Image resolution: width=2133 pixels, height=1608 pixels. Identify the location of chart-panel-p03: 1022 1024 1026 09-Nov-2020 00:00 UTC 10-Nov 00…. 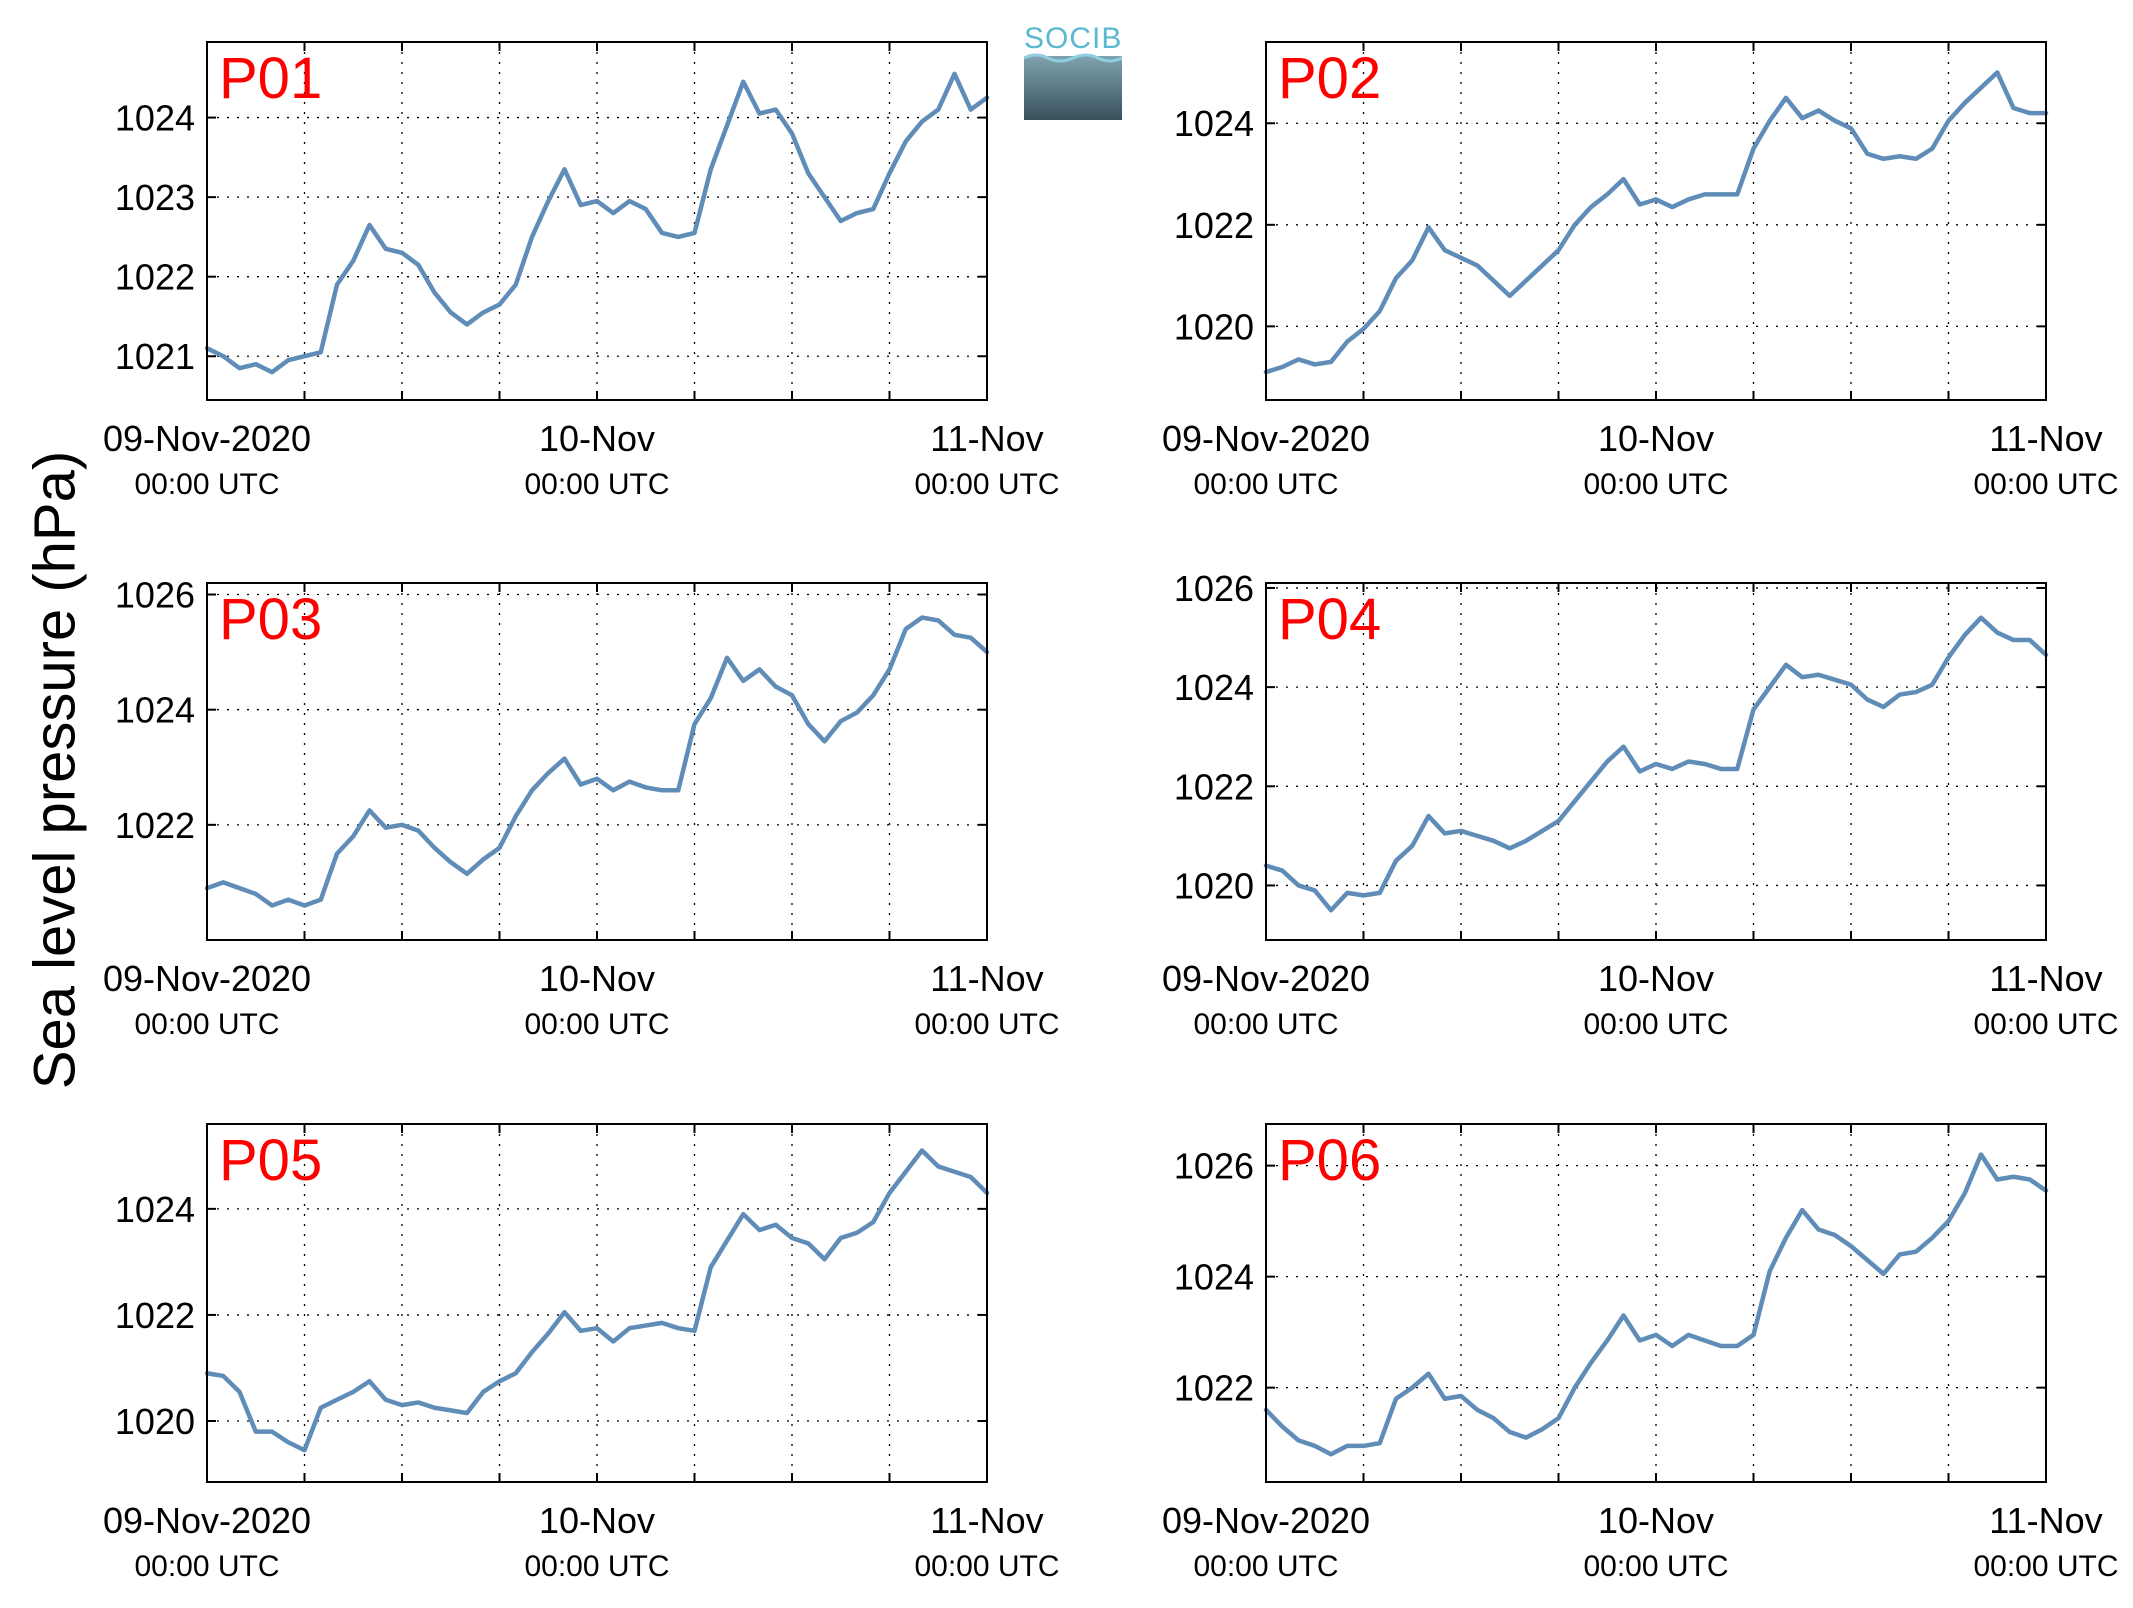
(581, 808).